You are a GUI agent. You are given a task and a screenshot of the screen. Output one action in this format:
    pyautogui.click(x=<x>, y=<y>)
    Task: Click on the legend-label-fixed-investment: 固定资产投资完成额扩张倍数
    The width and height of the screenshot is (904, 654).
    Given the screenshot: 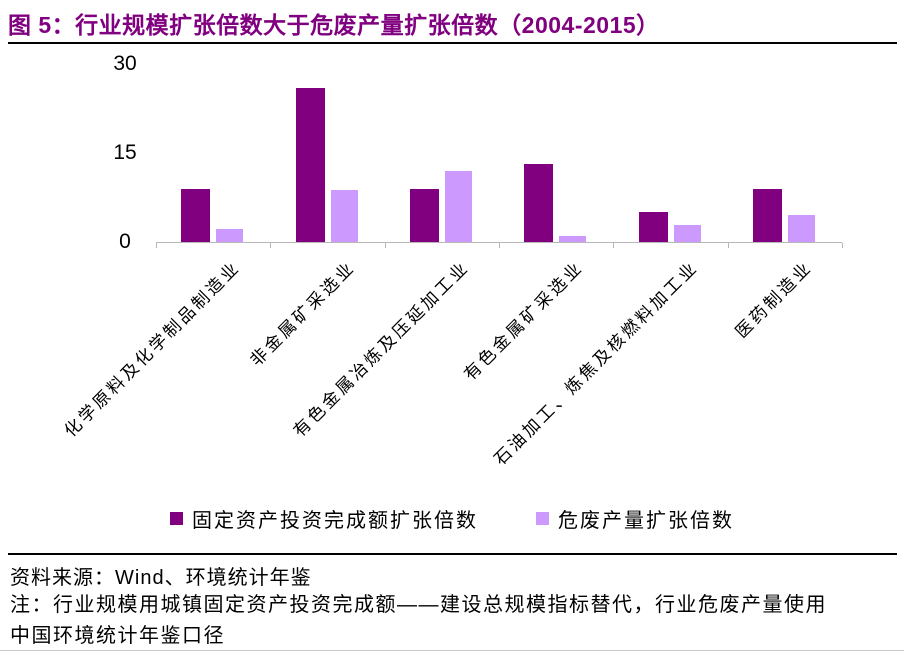 What is the action you would take?
    pyautogui.click(x=335, y=521)
    